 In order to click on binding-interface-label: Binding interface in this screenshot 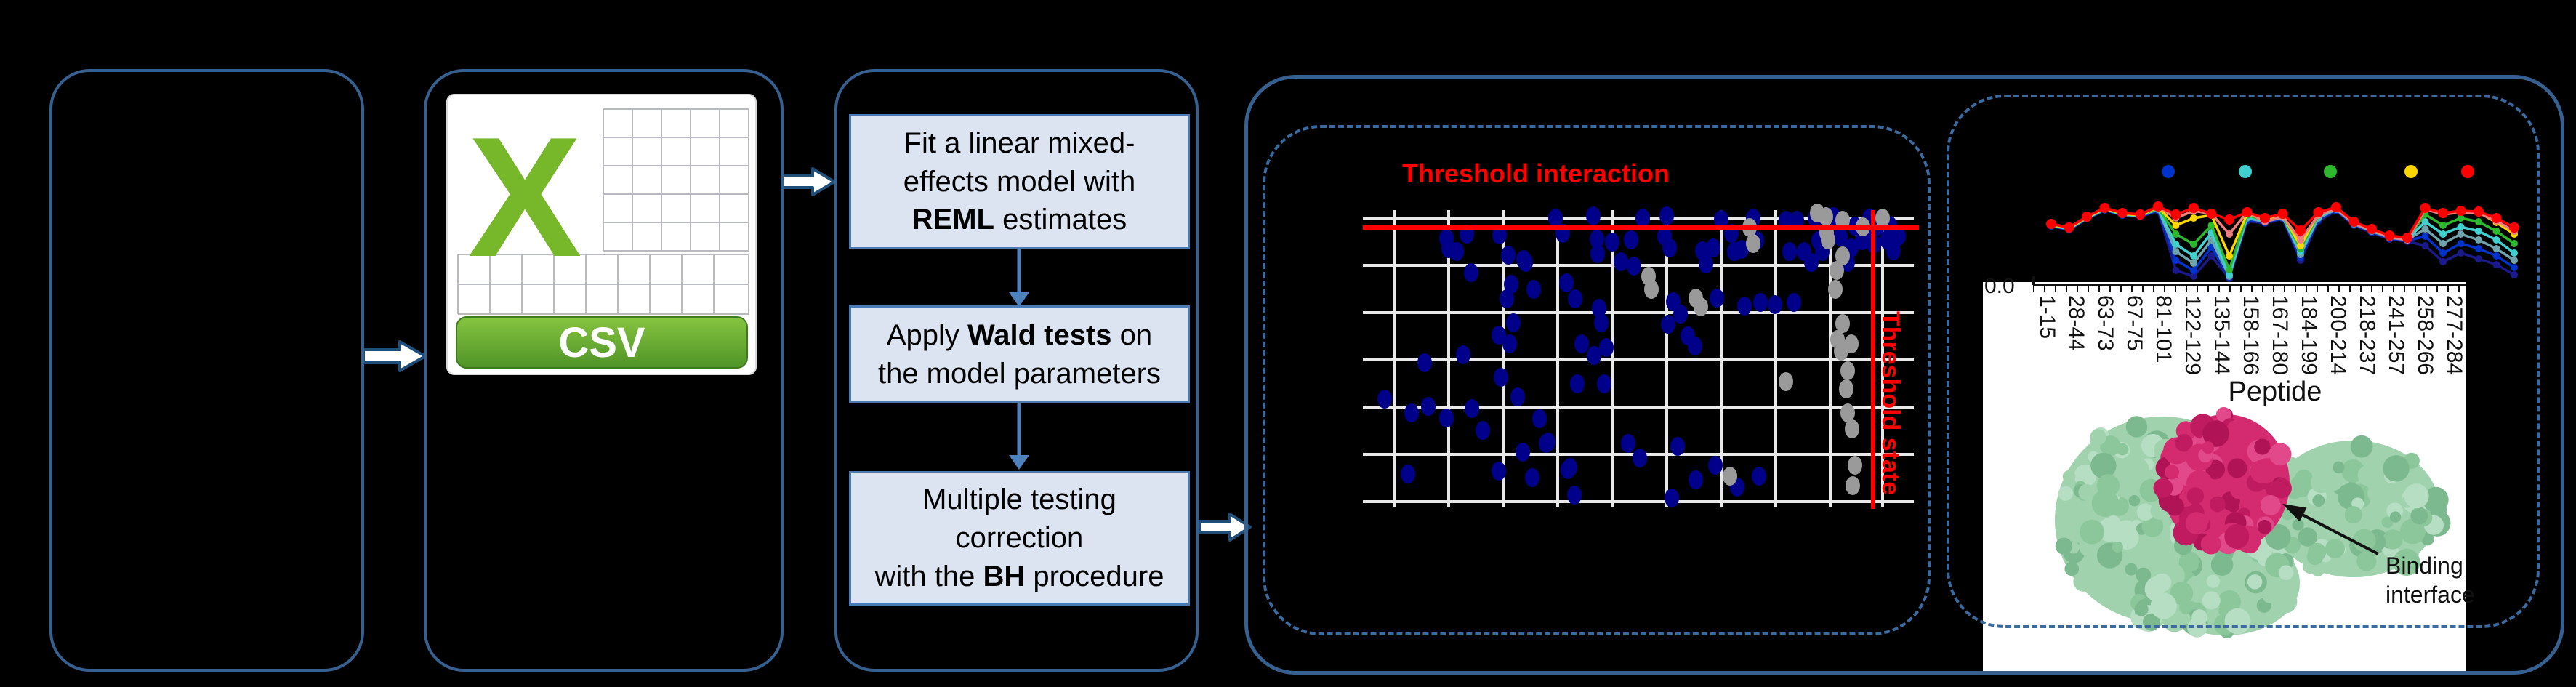, I will do `click(2430, 580)`.